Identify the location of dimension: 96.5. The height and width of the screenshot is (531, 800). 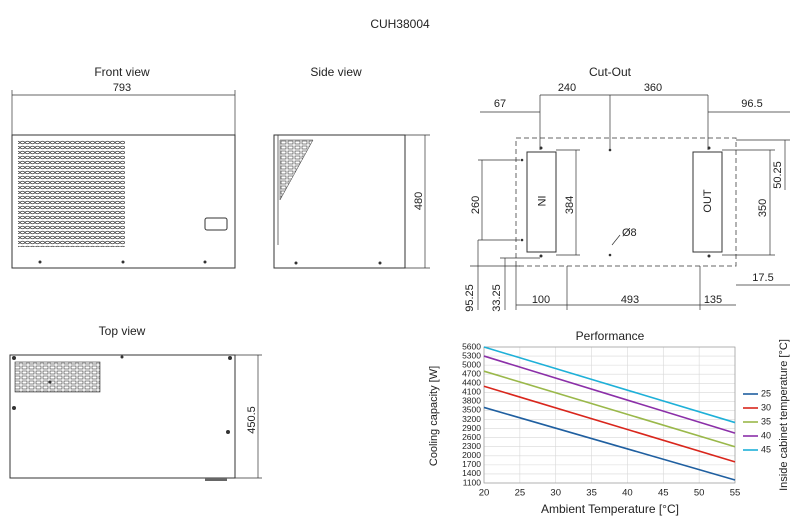
(751, 104).